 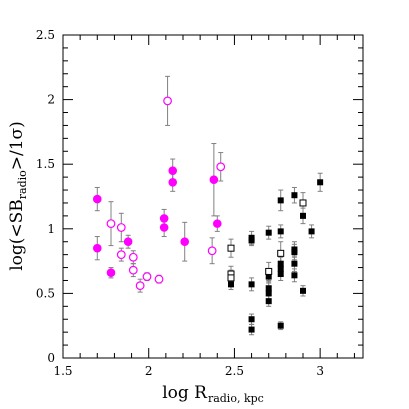 I want to click on y-axis-label-pre: log(<SB, so click(x=17, y=235).